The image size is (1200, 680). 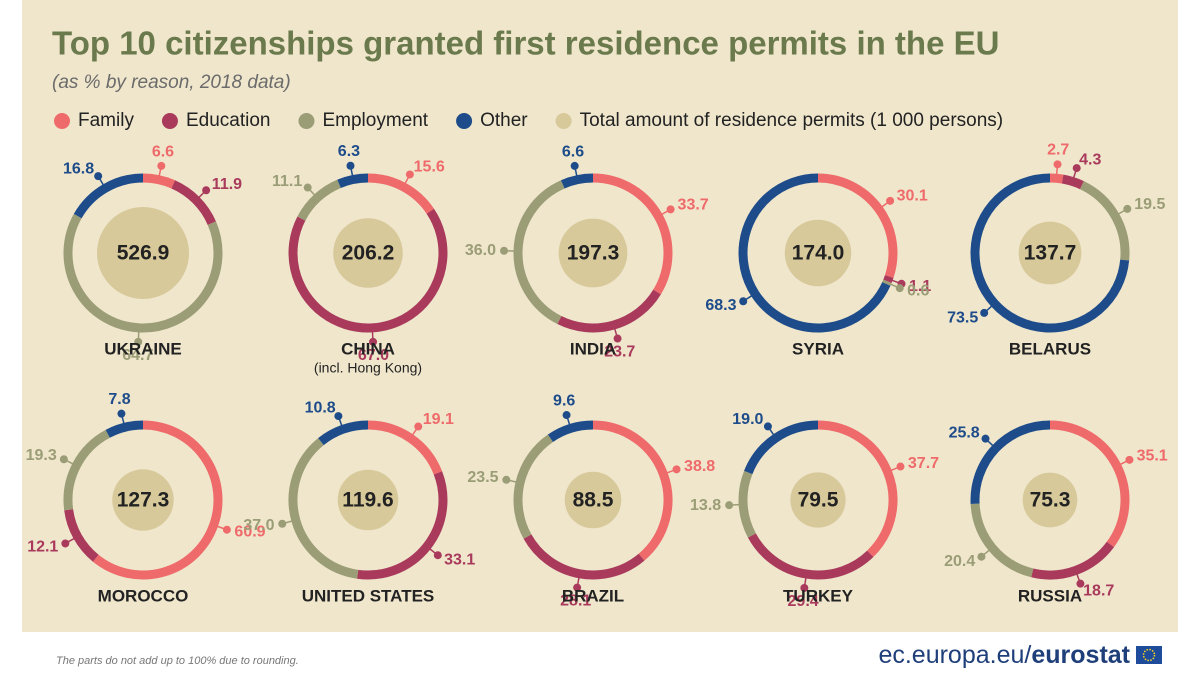 What do you see at coordinates (593, 595) in the screenshot?
I see `country-name: BRAZIL` at bounding box center [593, 595].